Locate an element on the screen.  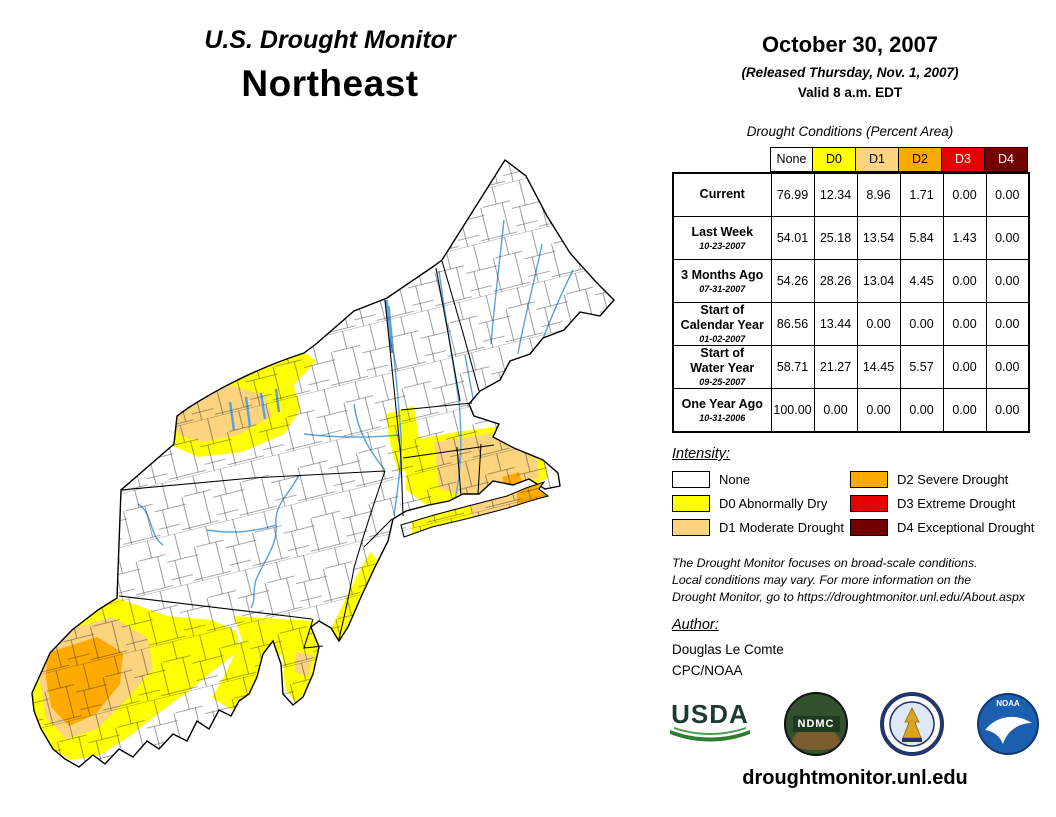
table-header-row: None D0 D1 D2 D3 D4 is located at coordinates (851, 159).